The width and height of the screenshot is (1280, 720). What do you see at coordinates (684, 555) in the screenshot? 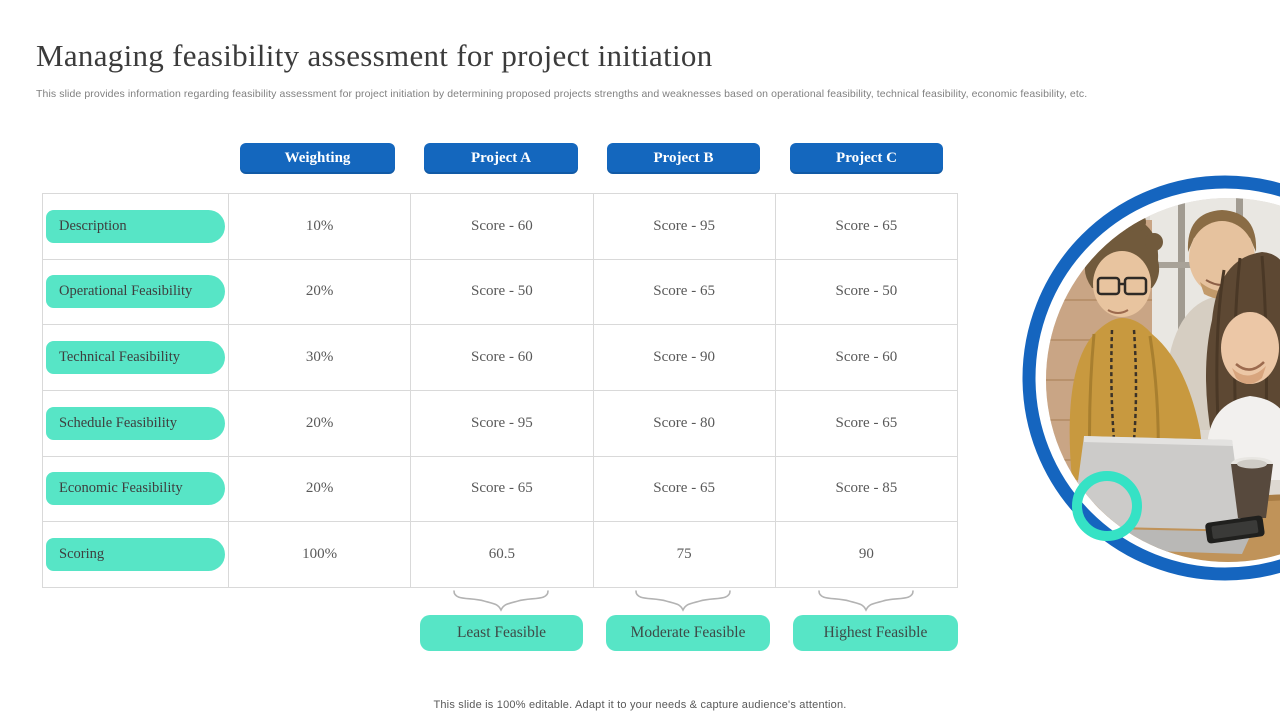
I see `table-cell: 75` at bounding box center [684, 555].